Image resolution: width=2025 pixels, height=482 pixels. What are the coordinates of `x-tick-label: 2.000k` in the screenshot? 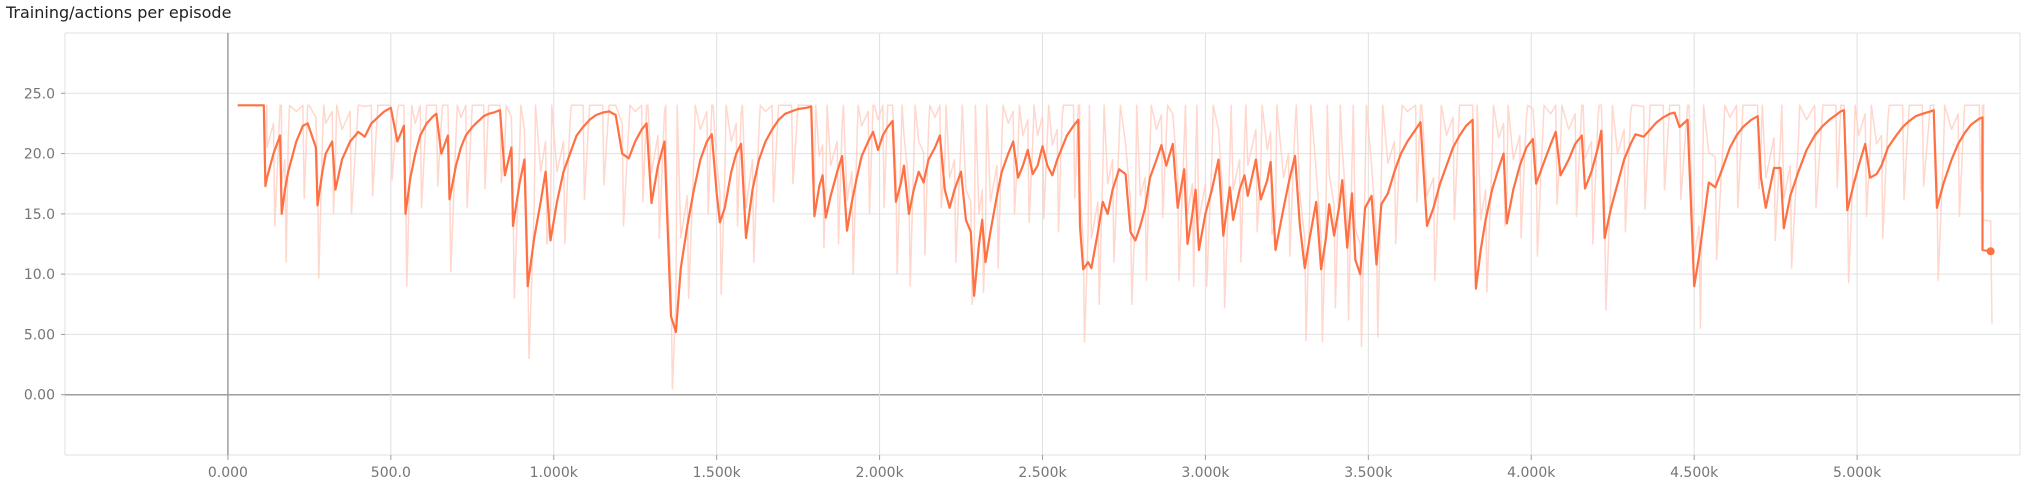 It's located at (879, 473).